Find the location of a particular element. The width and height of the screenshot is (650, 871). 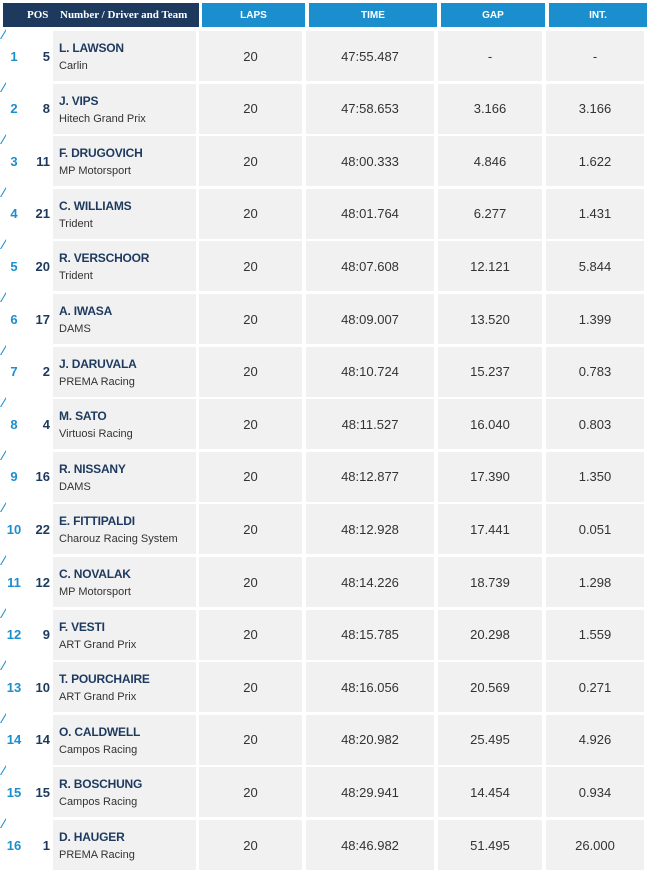

car-number: 20 is located at coordinates (42, 266).